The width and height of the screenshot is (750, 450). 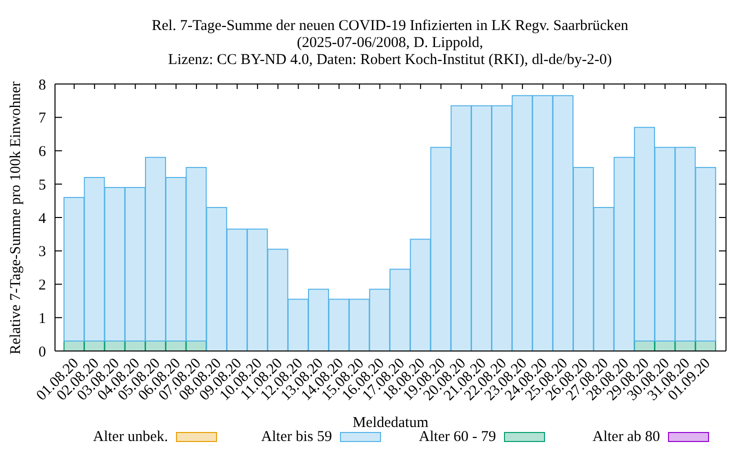 What do you see at coordinates (457, 437) in the screenshot?
I see `legend-label: Alter 60 - 79` at bounding box center [457, 437].